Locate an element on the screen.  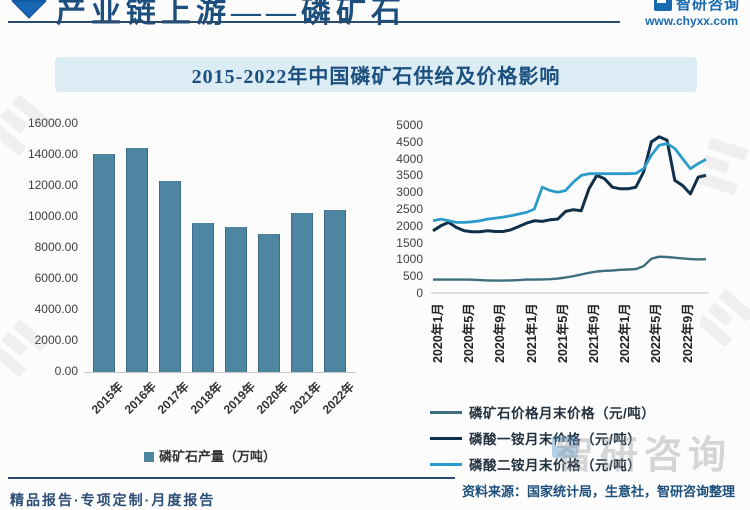
x-tick-label: 2020年9月 is located at coordinates (500, 333).